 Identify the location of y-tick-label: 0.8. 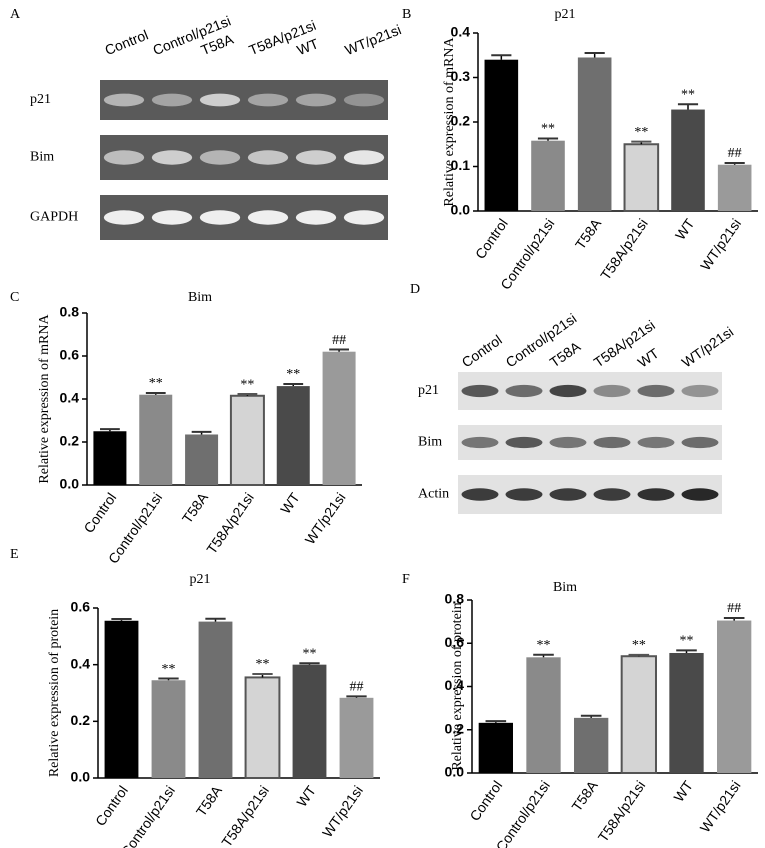
(70, 312).